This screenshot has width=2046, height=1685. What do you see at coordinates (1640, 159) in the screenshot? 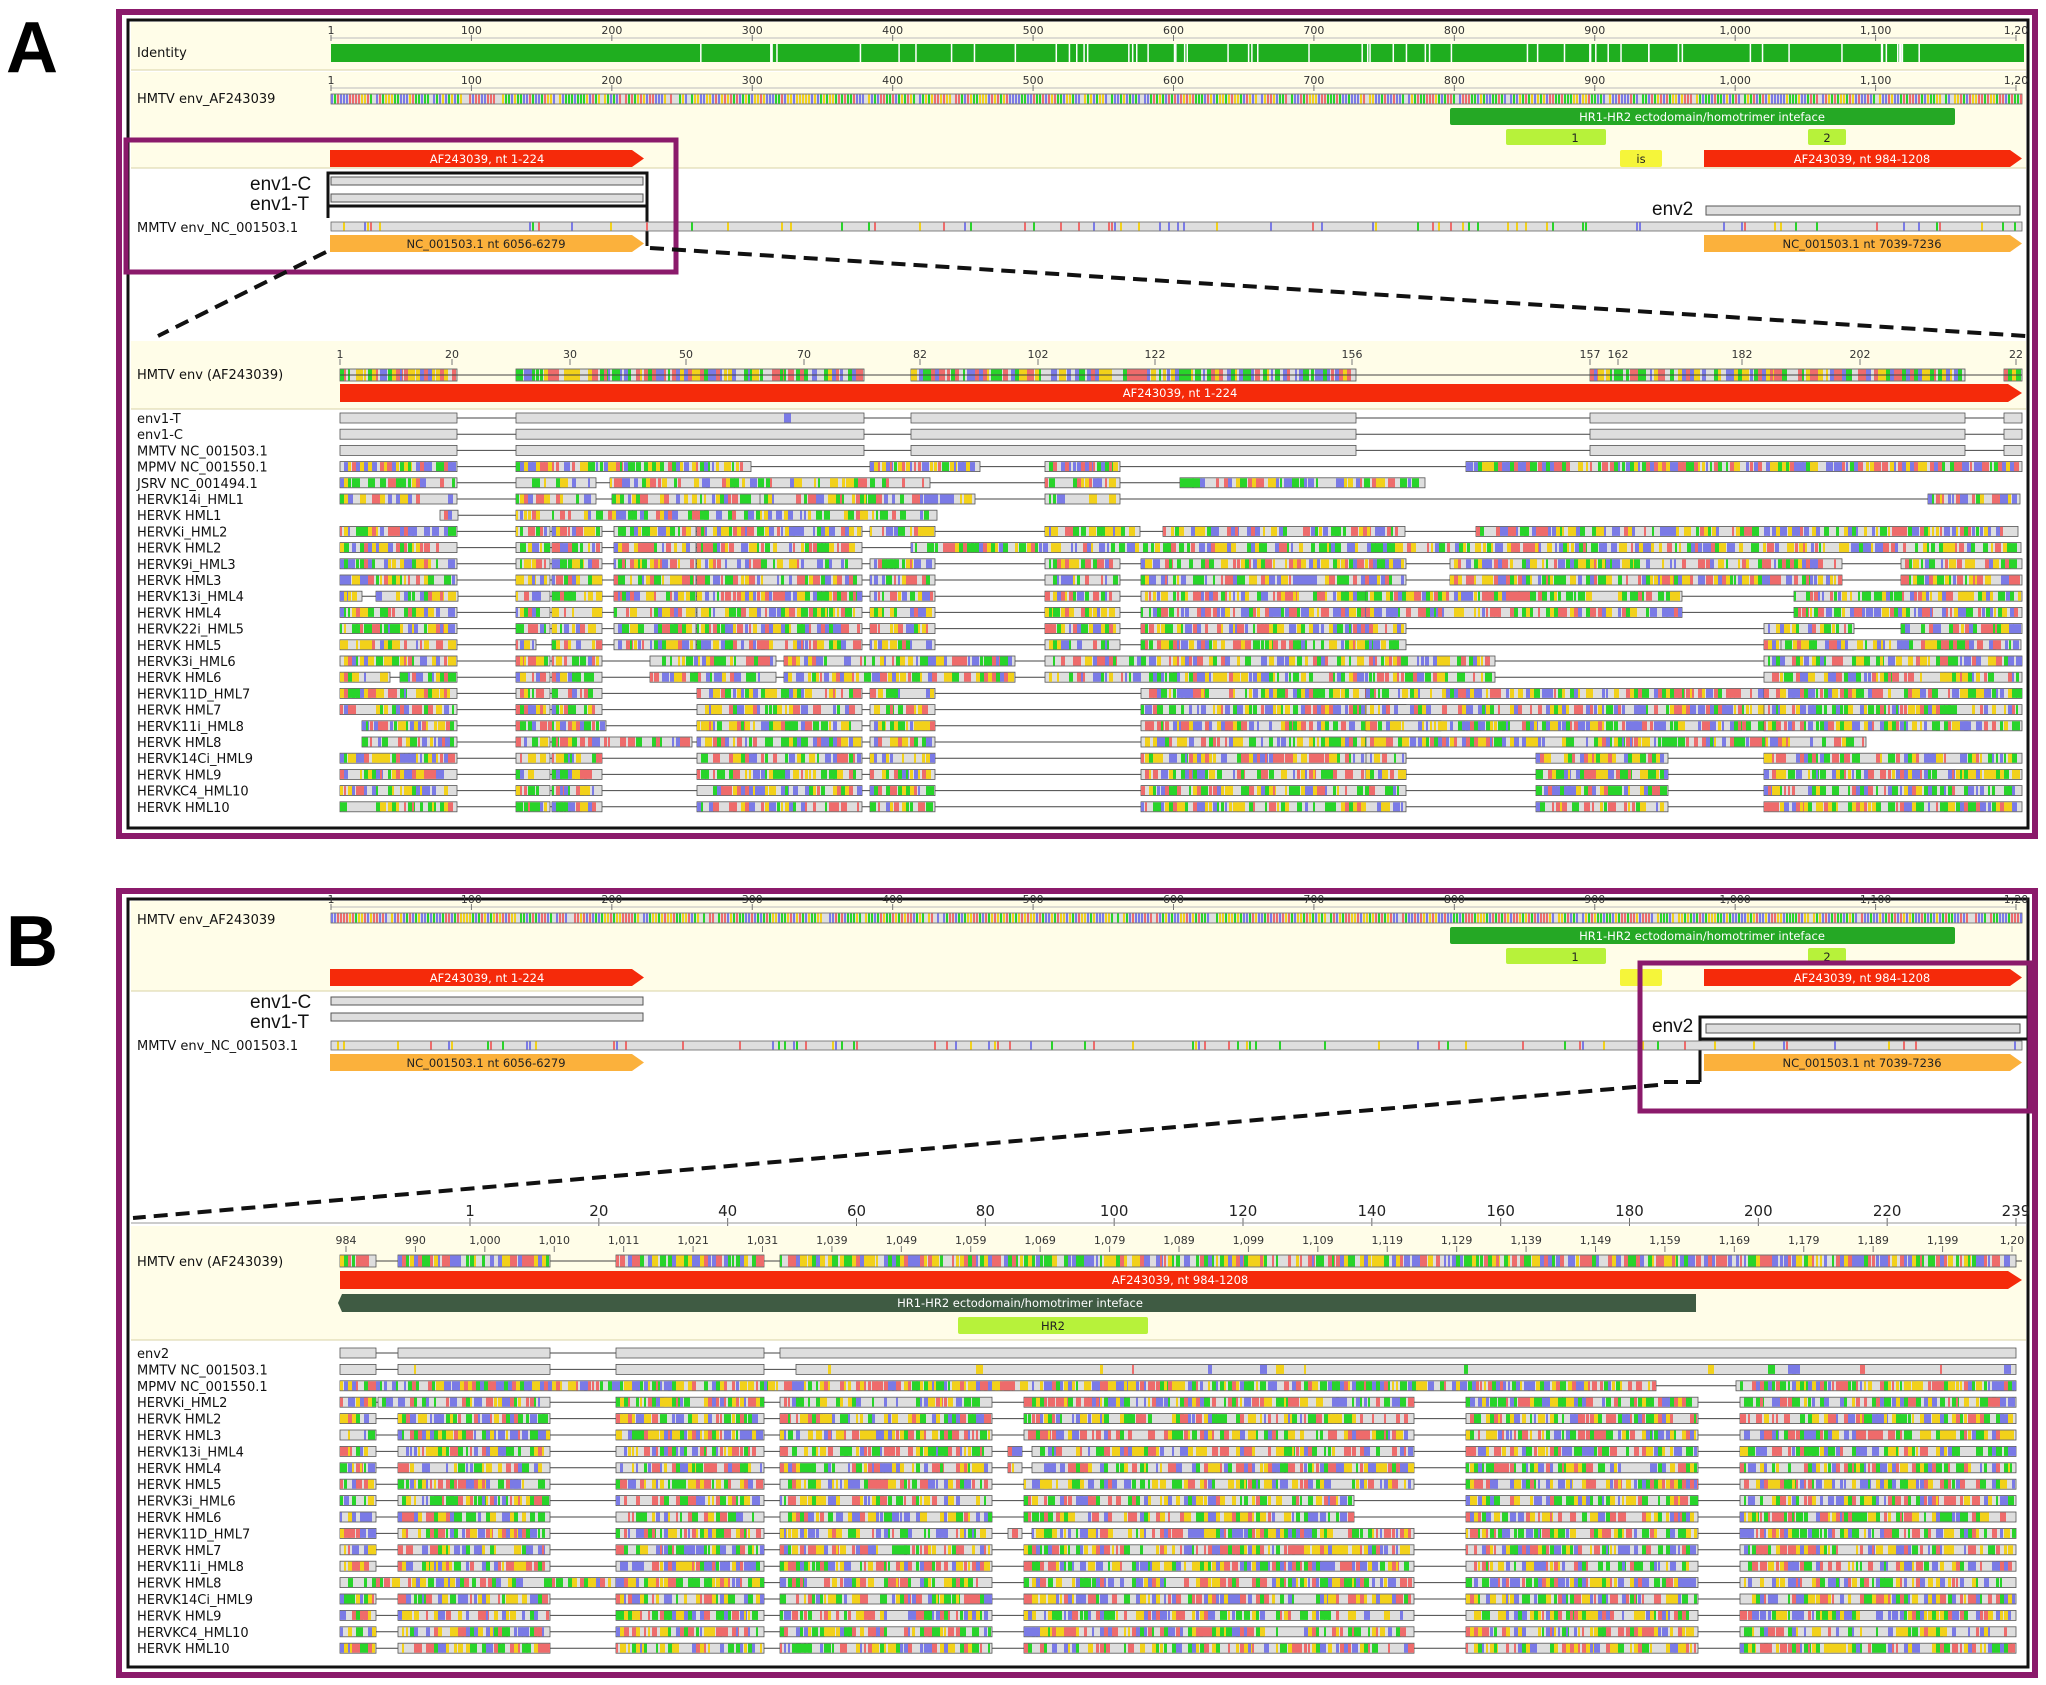
I see `is-label: is` at bounding box center [1640, 159].